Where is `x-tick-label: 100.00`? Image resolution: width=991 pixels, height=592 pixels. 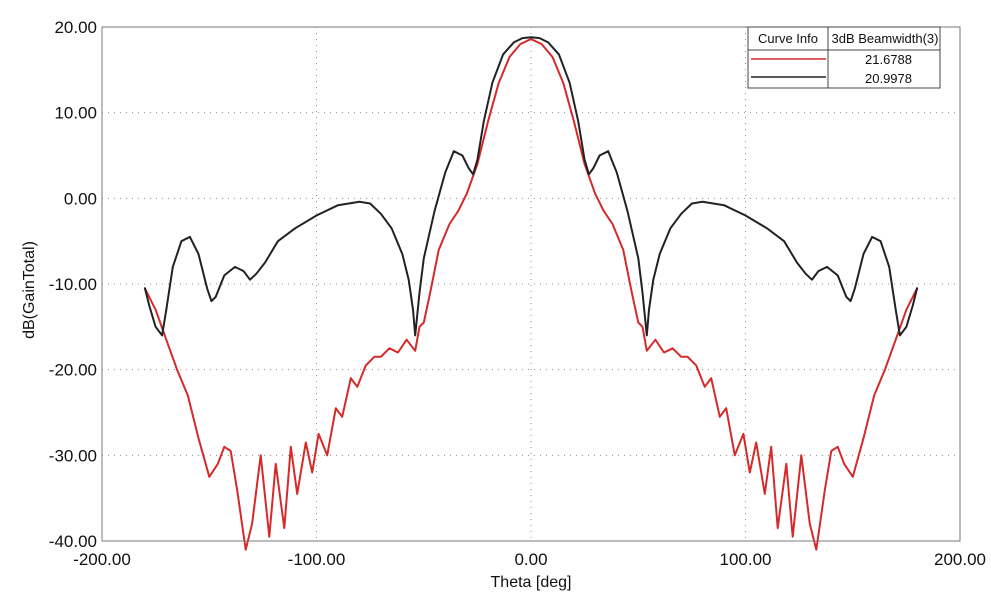
x-tick-label: 100.00 is located at coordinates (746, 559).